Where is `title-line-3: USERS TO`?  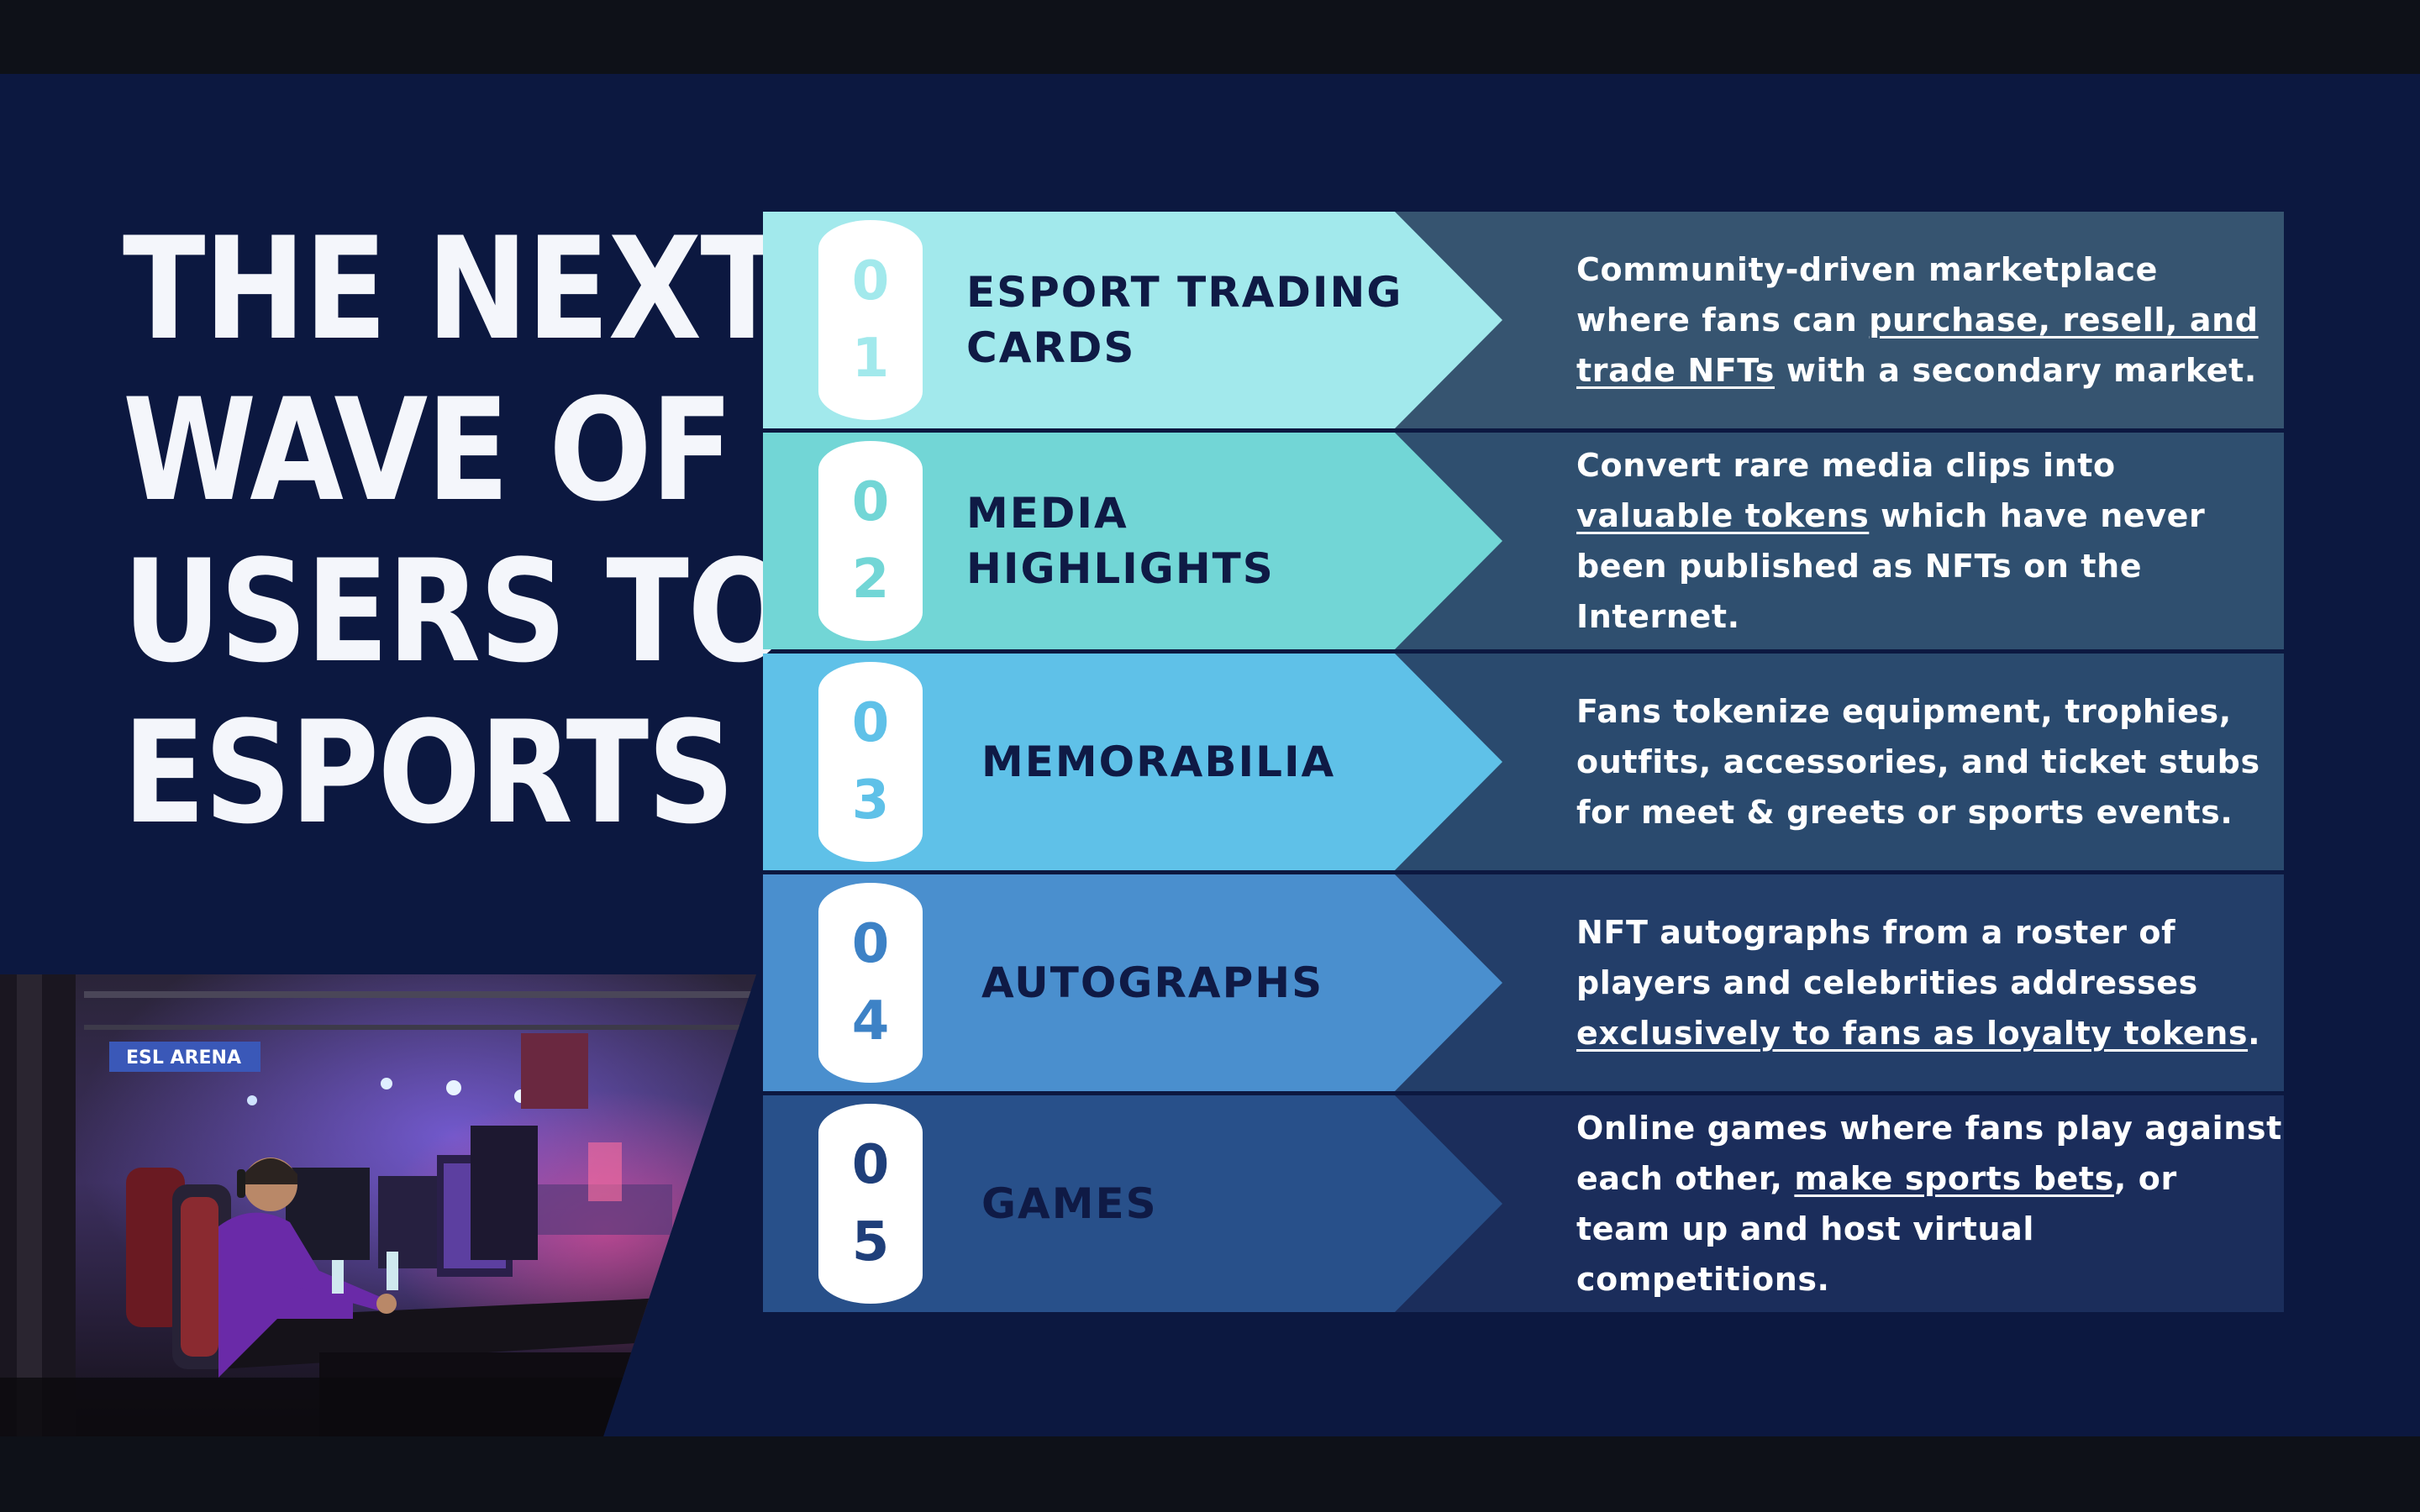
title-line-3: USERS TO is located at coordinates (457, 611).